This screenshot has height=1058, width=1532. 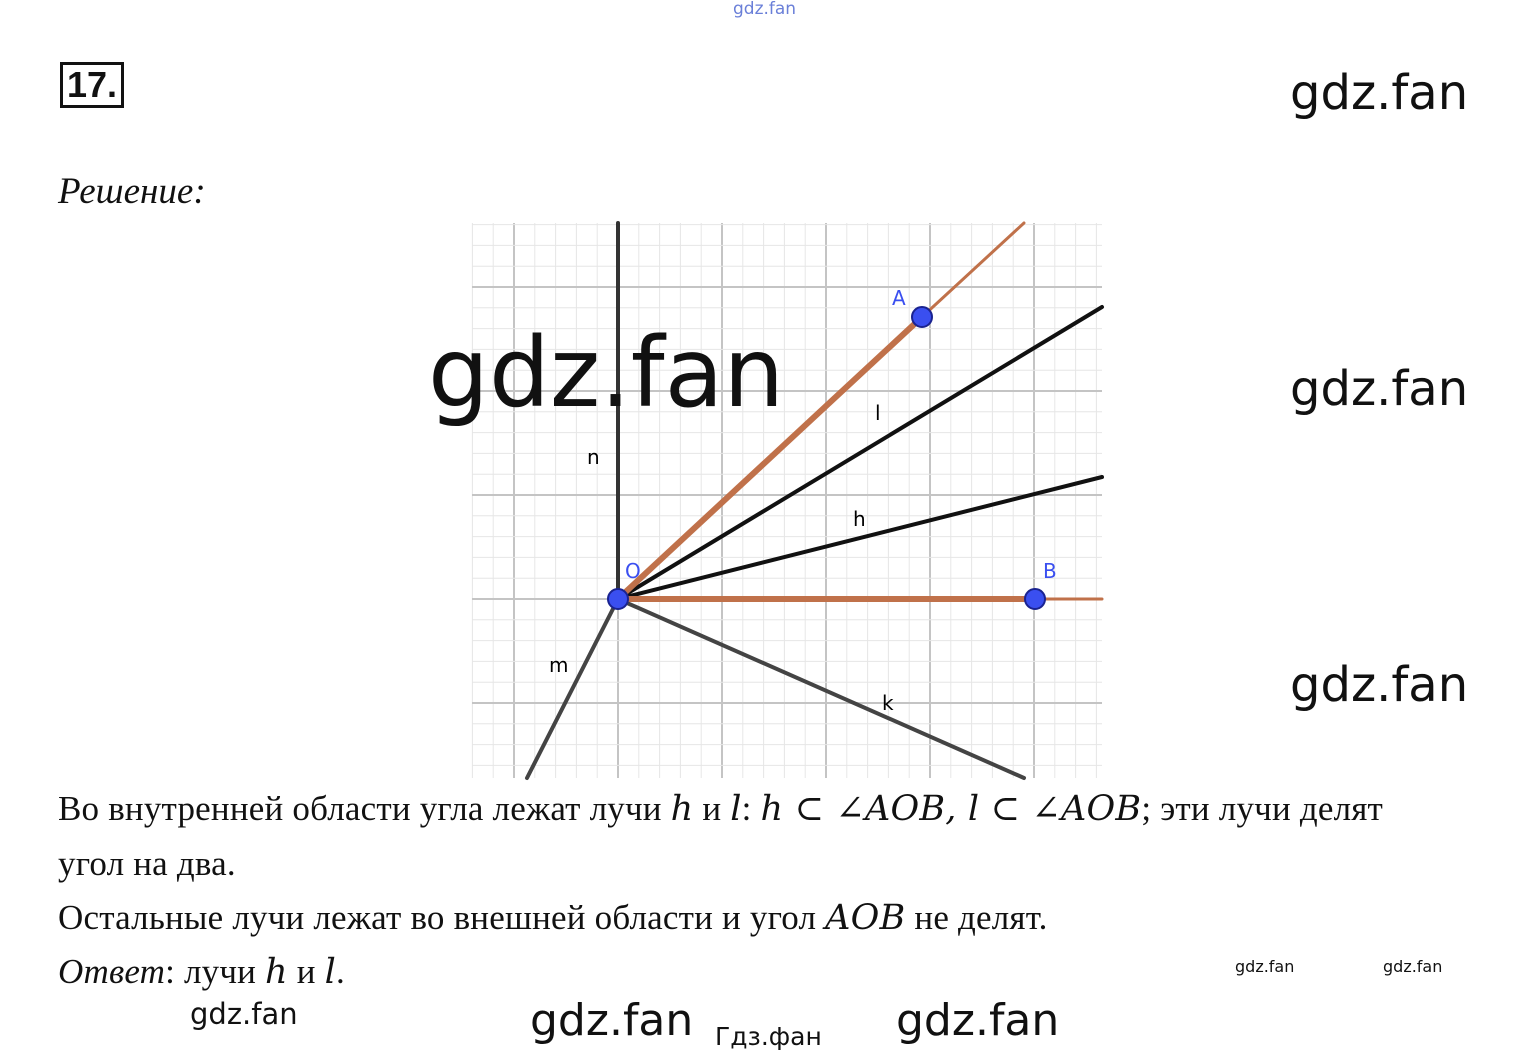 What do you see at coordinates (558, 665) in the screenshot?
I see `label-m: m` at bounding box center [558, 665].